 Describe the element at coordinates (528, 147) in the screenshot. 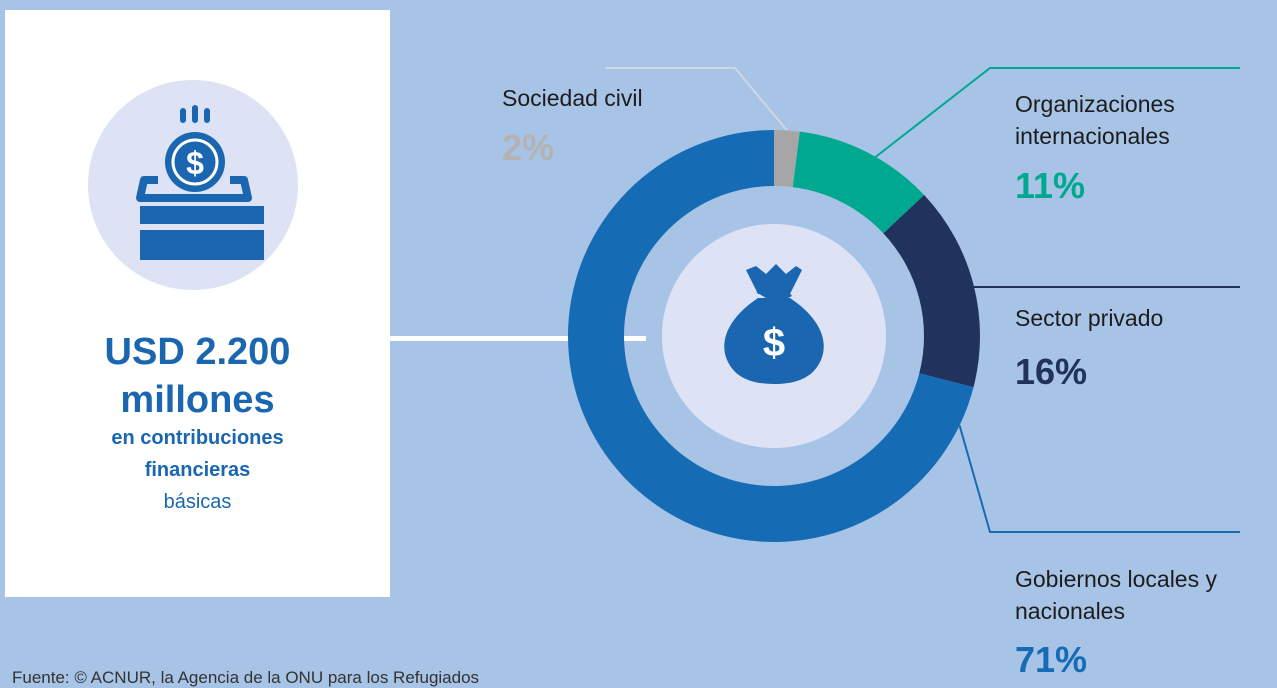

I see `slice-percent-sociedad-civil: 2%` at that location.